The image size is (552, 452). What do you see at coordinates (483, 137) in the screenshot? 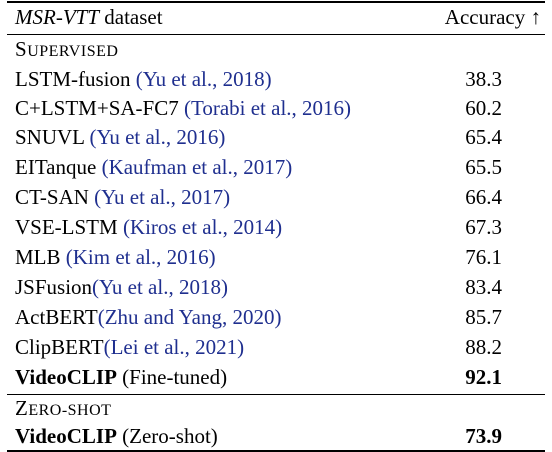
I see `accuracy-value: 65.4` at bounding box center [483, 137].